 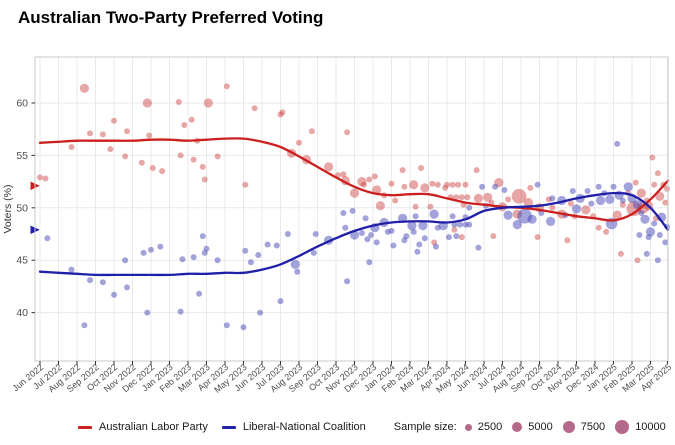 I want to click on svg-text: 45, so click(x=22, y=261).